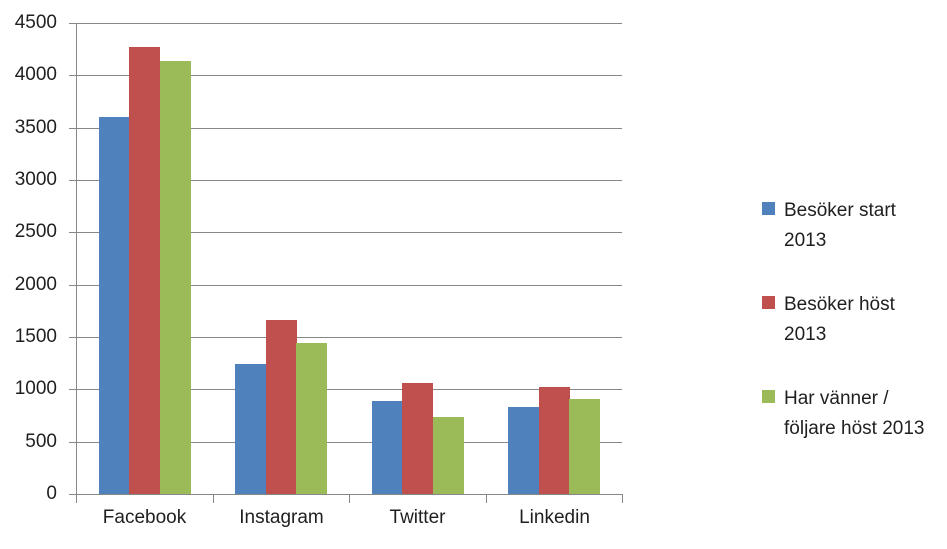 This screenshot has width=947, height=549. I want to click on y-axis-tick-label: 4500, so click(35, 22).